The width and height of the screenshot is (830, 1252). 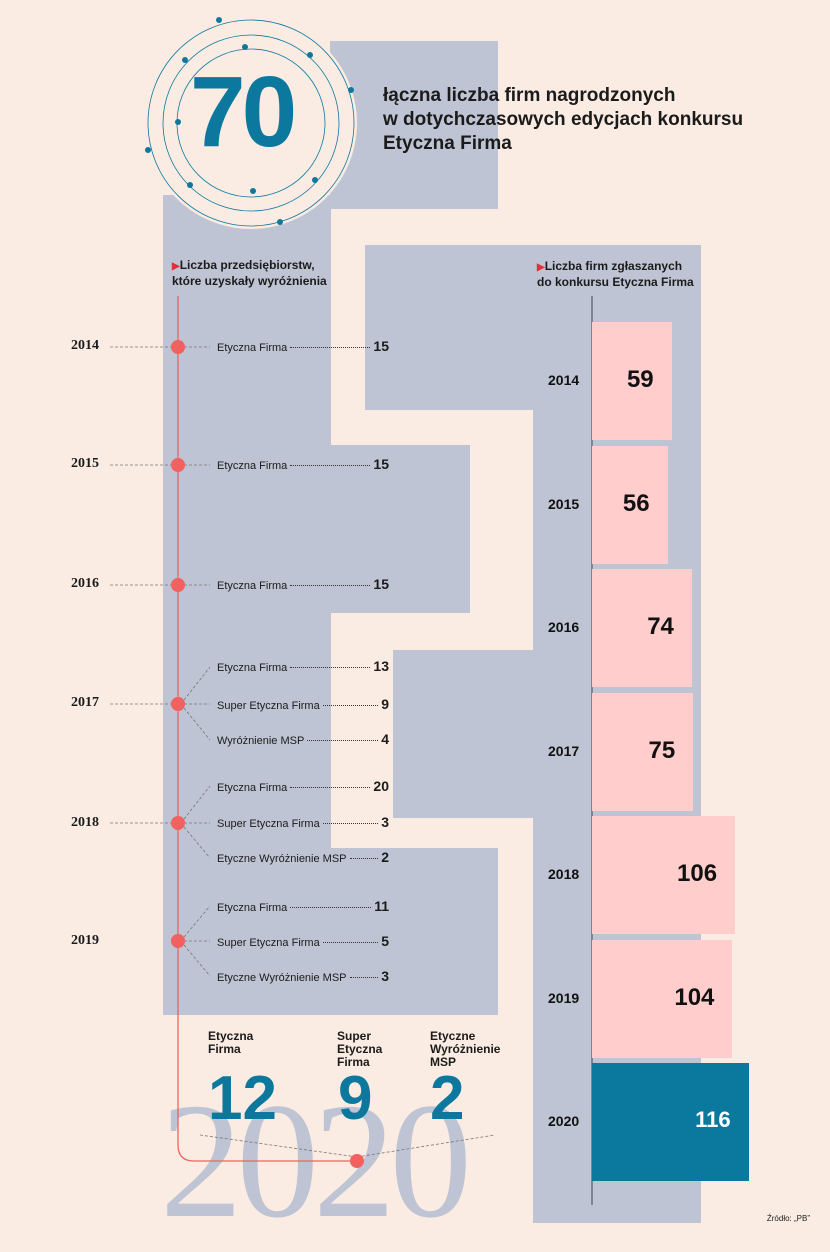 What do you see at coordinates (303, 666) in the screenshot?
I see `award-row: Etyczna Firma 13` at bounding box center [303, 666].